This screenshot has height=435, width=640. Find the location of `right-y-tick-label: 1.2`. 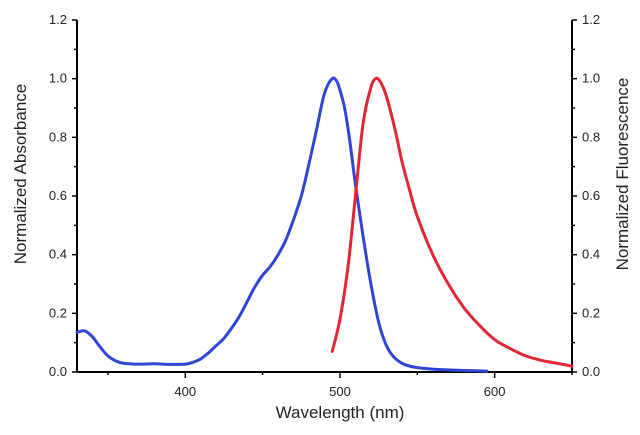

right-y-tick-label: 1.2 is located at coordinates (591, 19).